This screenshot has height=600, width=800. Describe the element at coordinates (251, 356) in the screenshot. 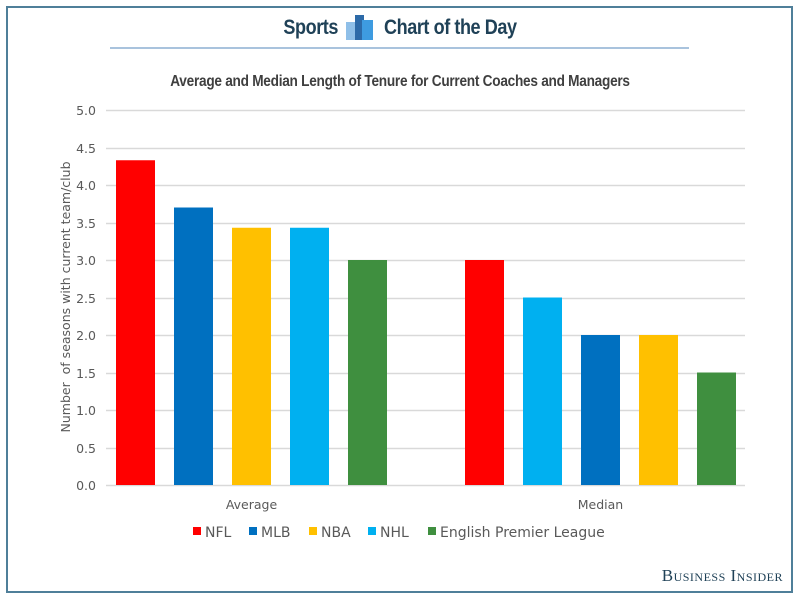

I see `bar-average-nba` at that location.